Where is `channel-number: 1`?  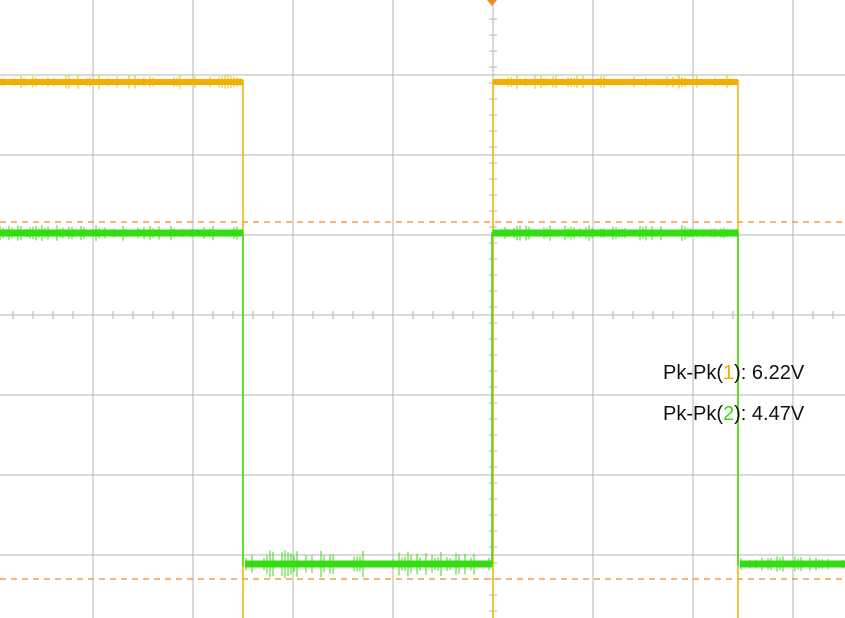 channel-number: 1 is located at coordinates (728, 373).